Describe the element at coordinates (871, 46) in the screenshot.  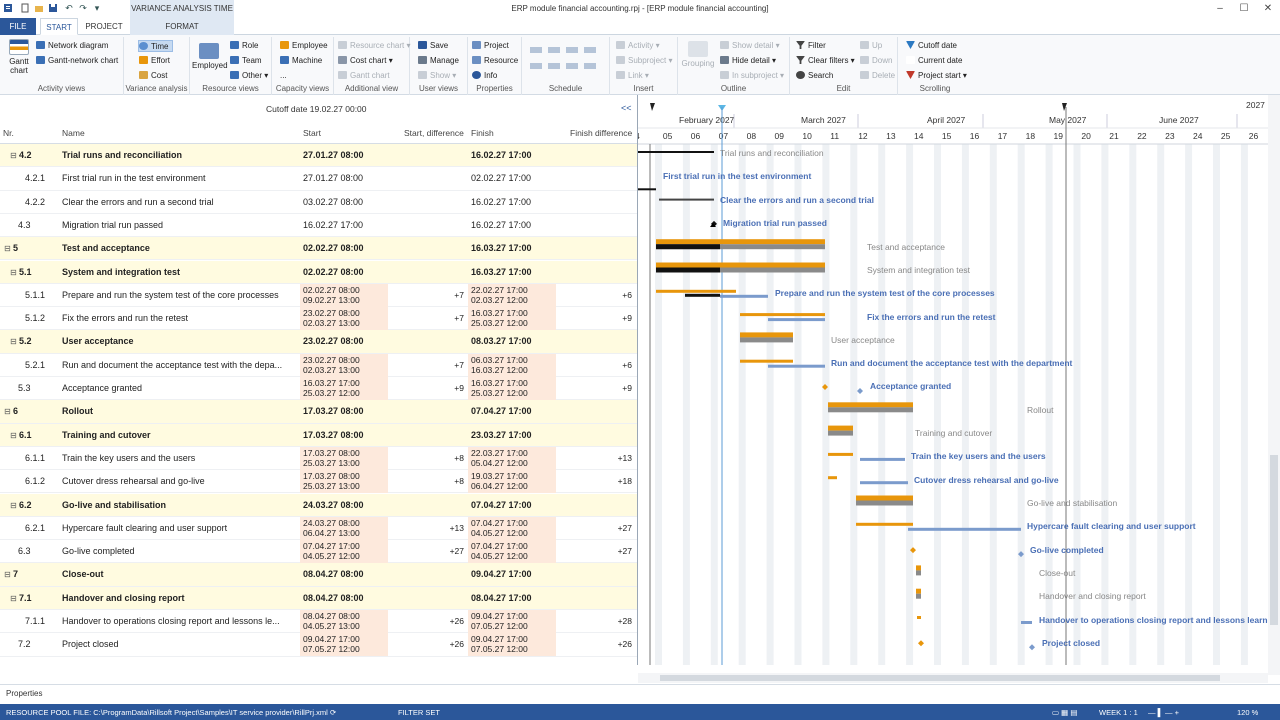
I see `up-button: Up` at that location.